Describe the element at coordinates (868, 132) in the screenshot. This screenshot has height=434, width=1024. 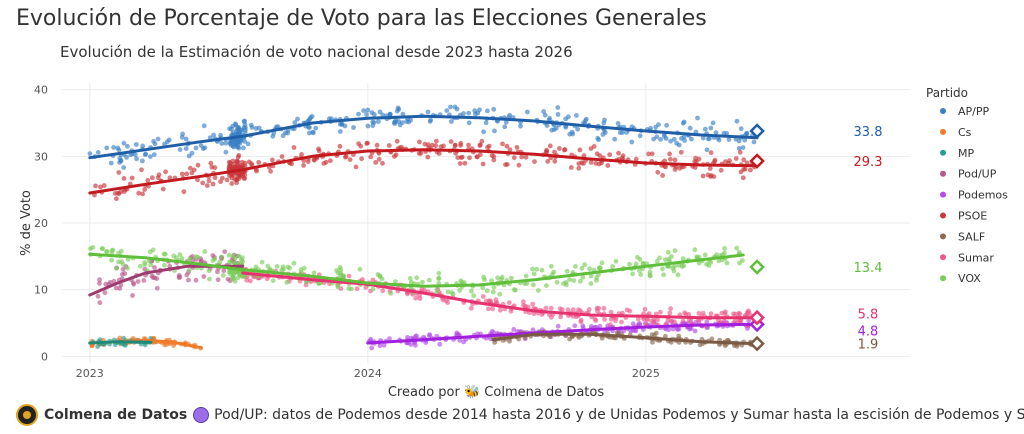
I see `final-value-label: 33.8` at that location.